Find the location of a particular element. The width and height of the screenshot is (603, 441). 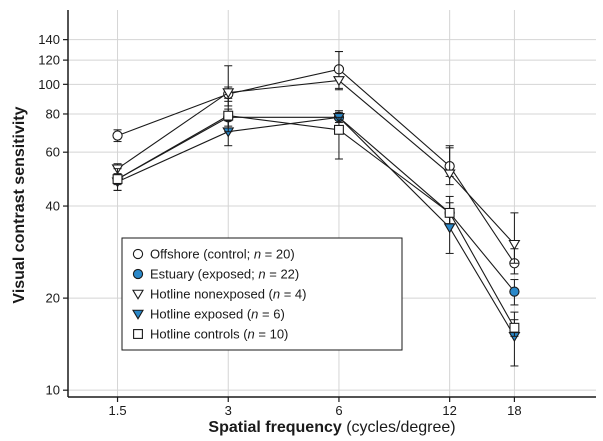

x-tick-label: 6 is located at coordinates (338, 410).